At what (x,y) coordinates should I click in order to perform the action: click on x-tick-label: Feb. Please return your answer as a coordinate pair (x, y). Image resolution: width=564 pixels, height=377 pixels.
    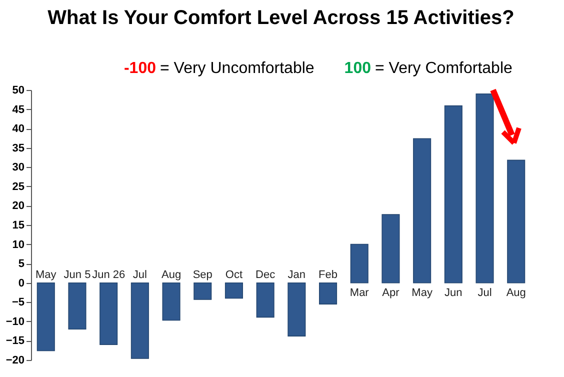
    Looking at the image, I should click on (328, 274).